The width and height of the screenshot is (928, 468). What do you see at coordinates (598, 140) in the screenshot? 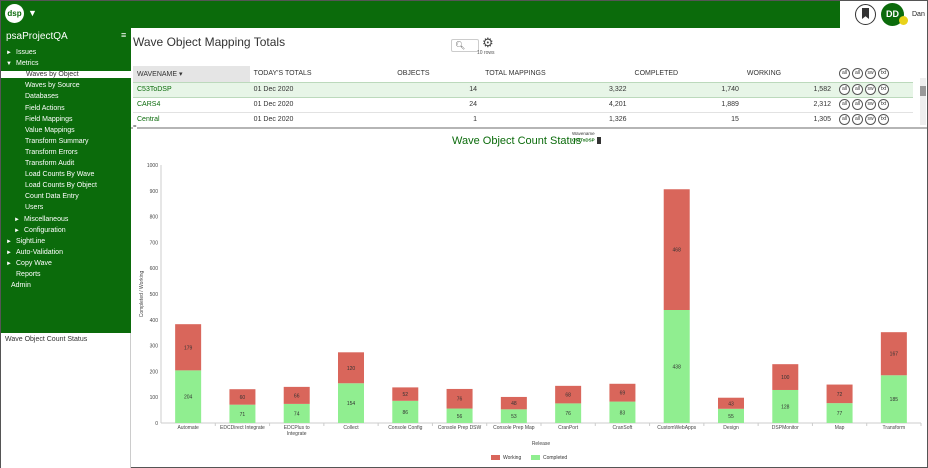
I see `device-icon` at bounding box center [598, 140].